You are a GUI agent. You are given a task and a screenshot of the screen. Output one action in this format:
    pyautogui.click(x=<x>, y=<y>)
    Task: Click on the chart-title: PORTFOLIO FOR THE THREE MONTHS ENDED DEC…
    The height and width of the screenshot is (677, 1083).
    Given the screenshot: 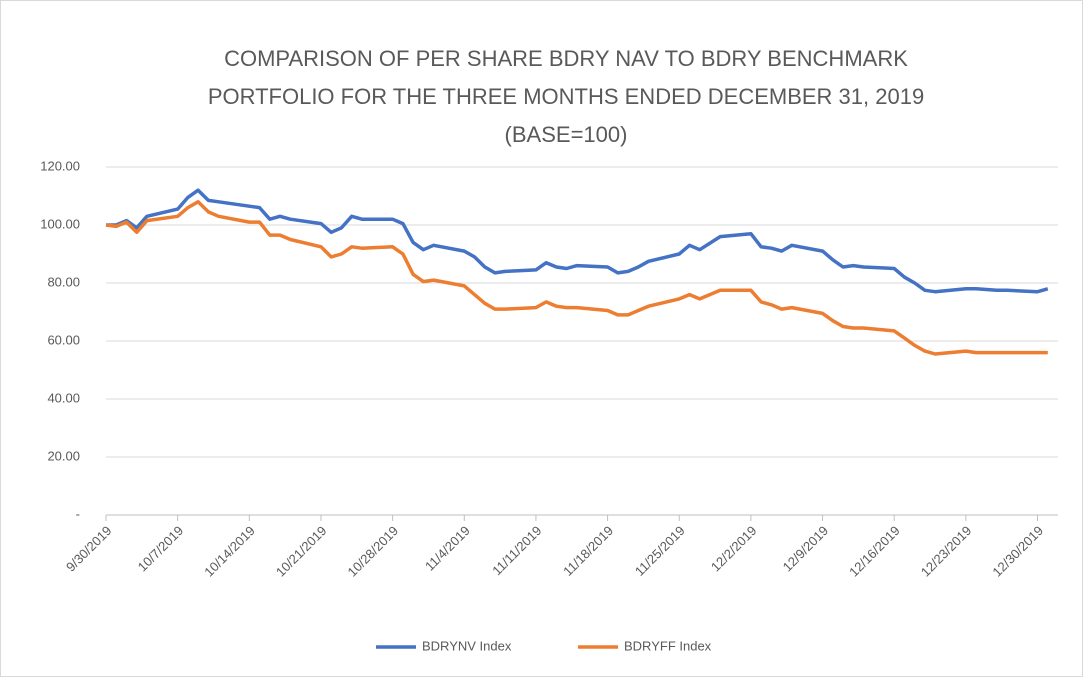 What is the action you would take?
    pyautogui.click(x=566, y=96)
    